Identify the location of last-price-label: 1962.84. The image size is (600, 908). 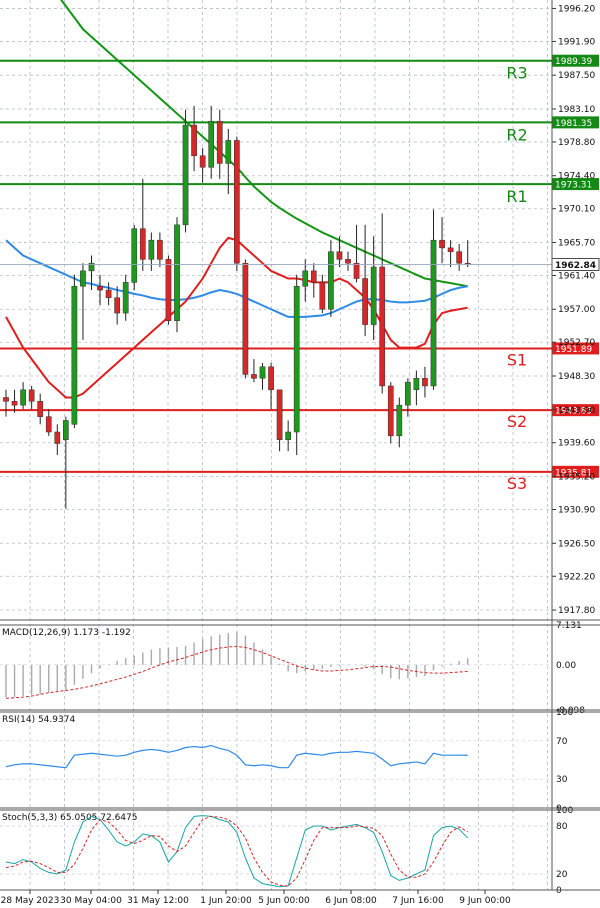
(575, 266).